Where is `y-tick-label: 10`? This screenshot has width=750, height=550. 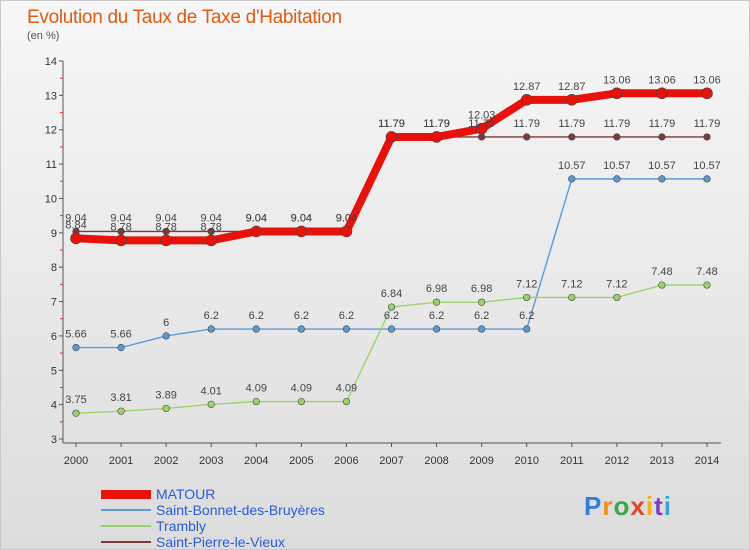
y-tick-label: 10 is located at coordinates (51, 199).